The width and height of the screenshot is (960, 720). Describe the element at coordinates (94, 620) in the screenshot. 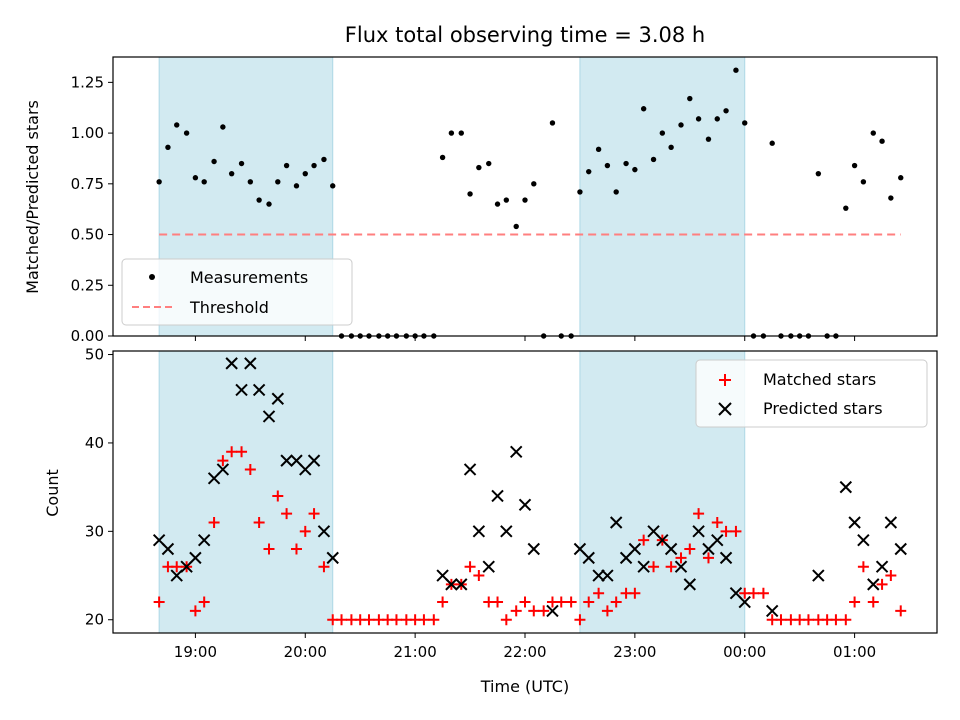

I see `bottom-y-tick-label: 20` at that location.